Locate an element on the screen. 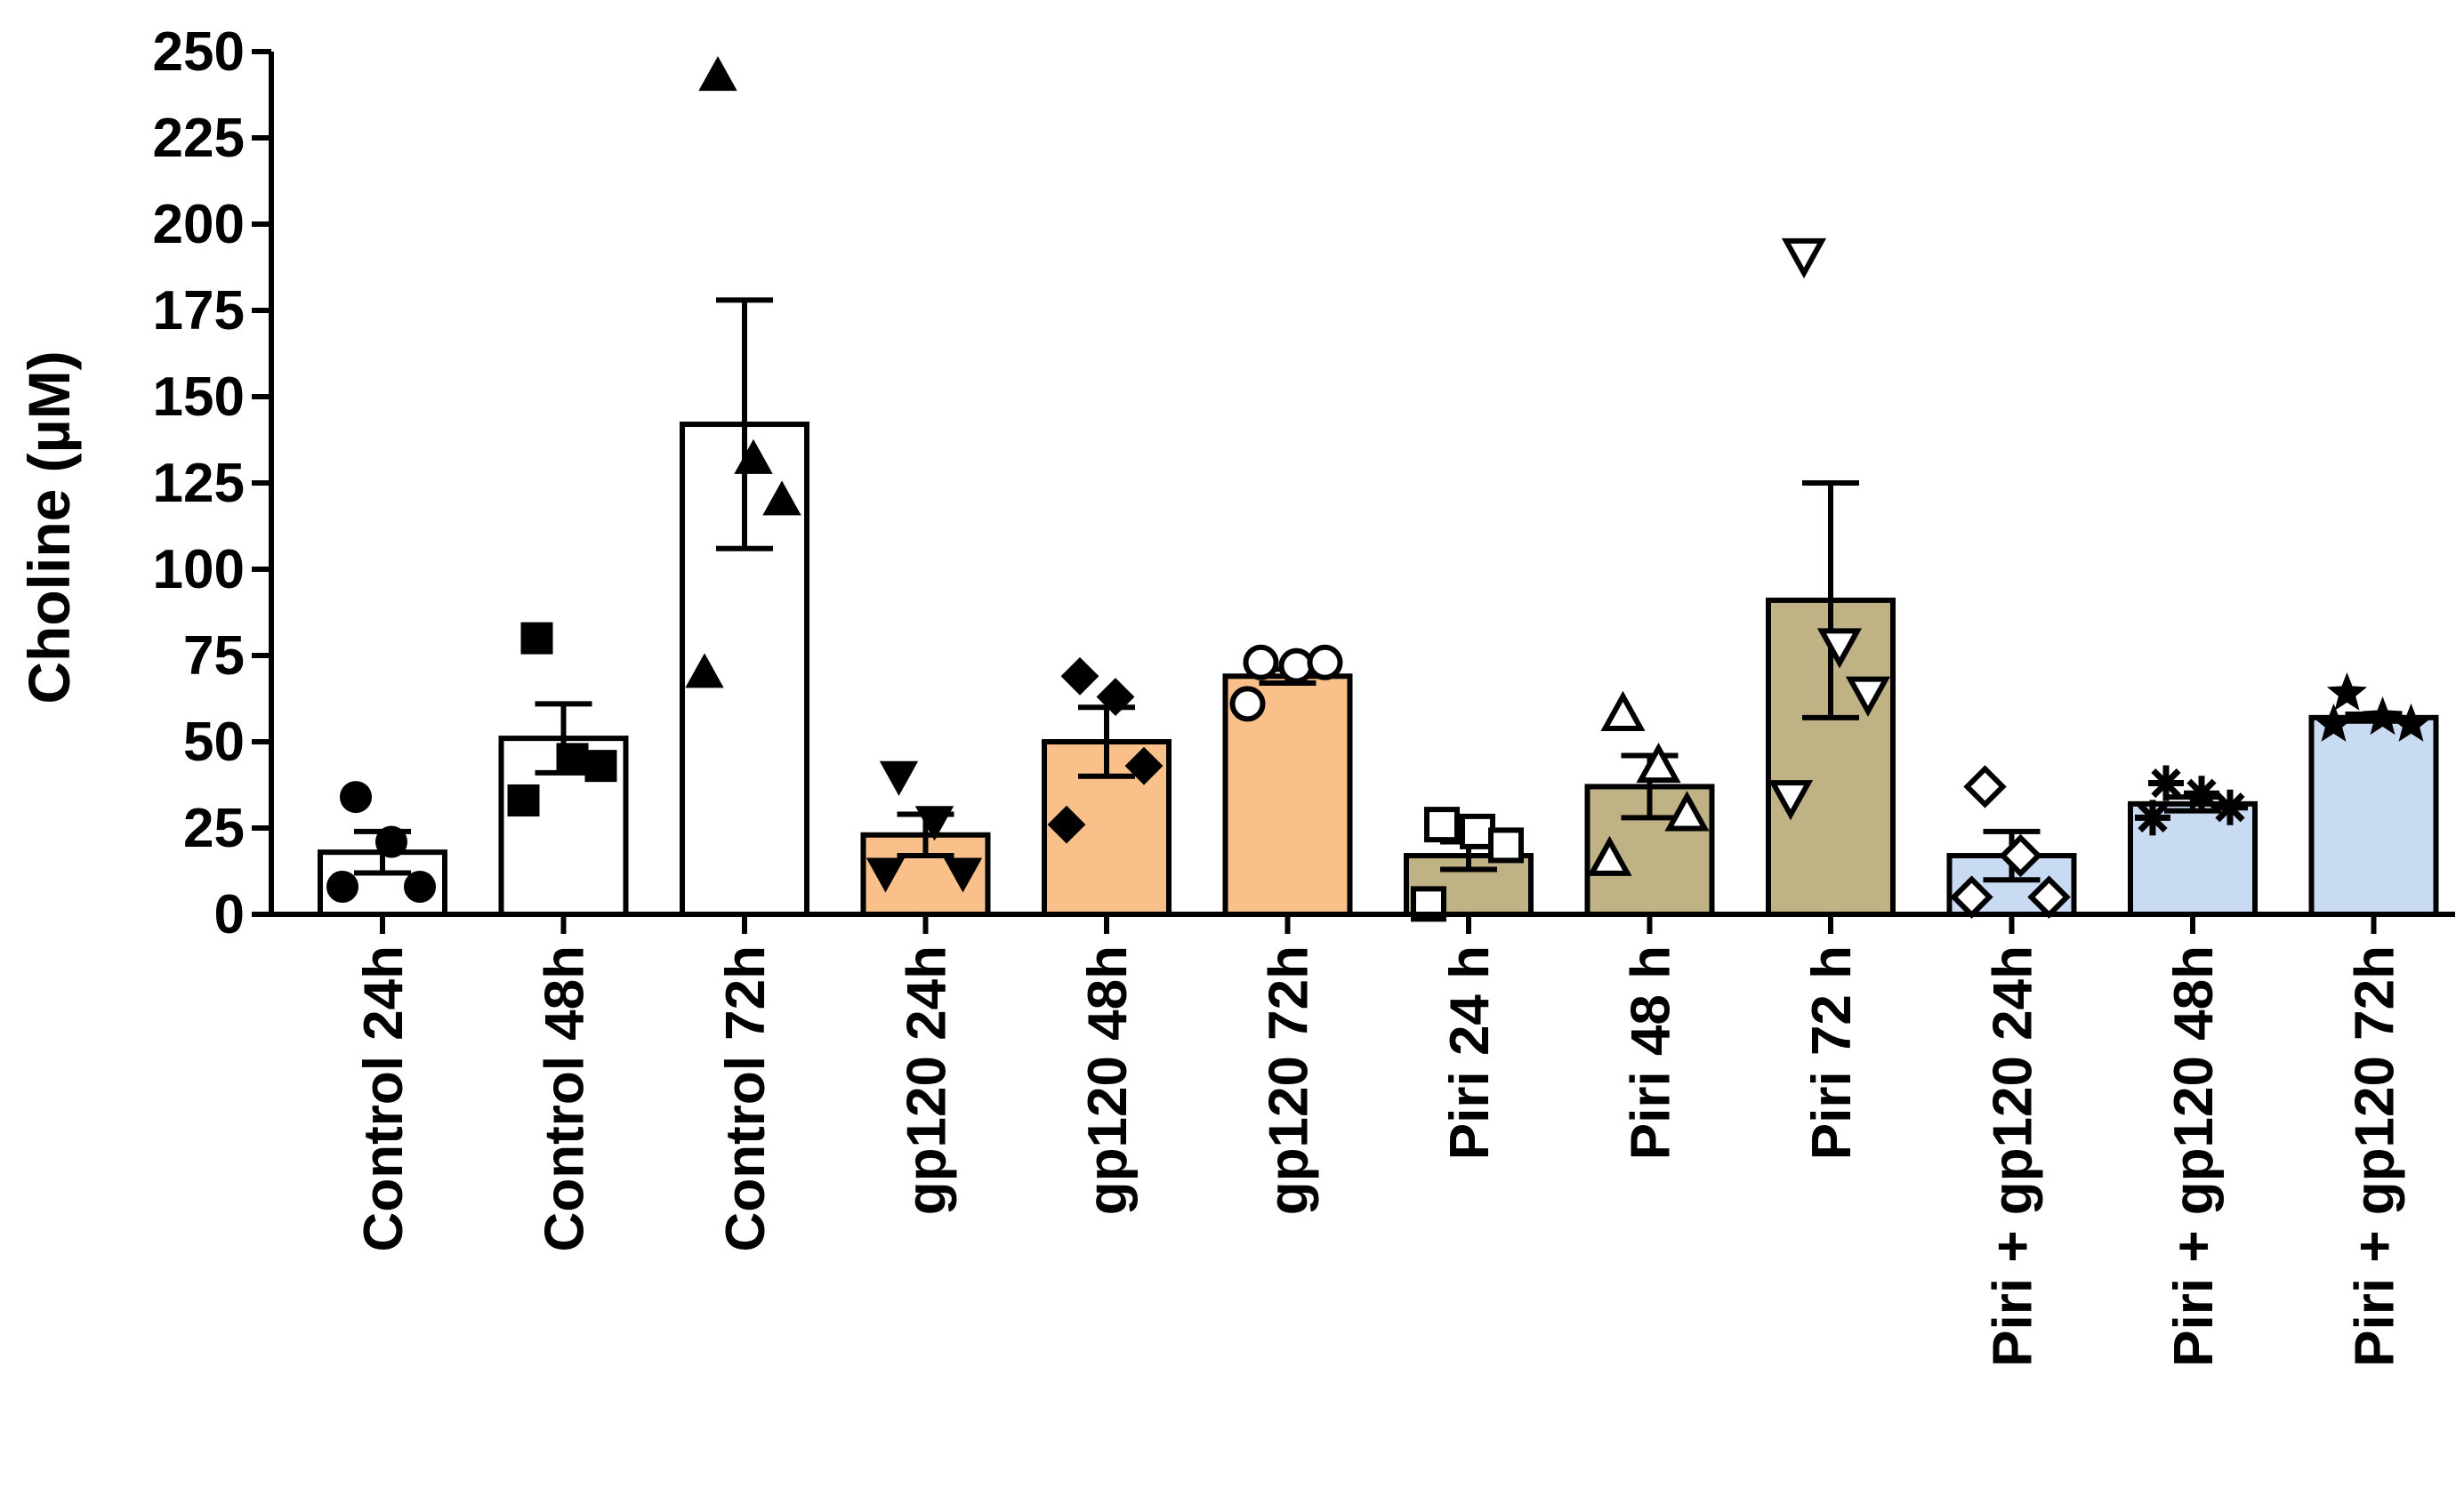  y-tick-label: 175 is located at coordinates (199, 311).